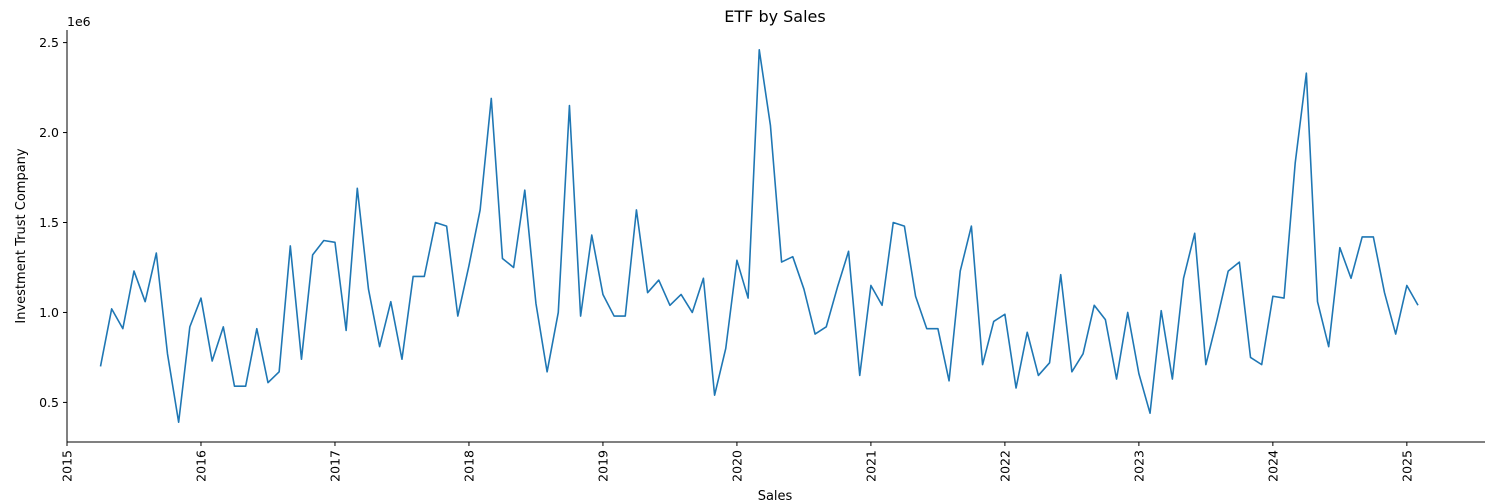 The image size is (1500, 500). Describe the element at coordinates (1272, 466) in the screenshot. I see `x-tick-label: 2024` at that location.